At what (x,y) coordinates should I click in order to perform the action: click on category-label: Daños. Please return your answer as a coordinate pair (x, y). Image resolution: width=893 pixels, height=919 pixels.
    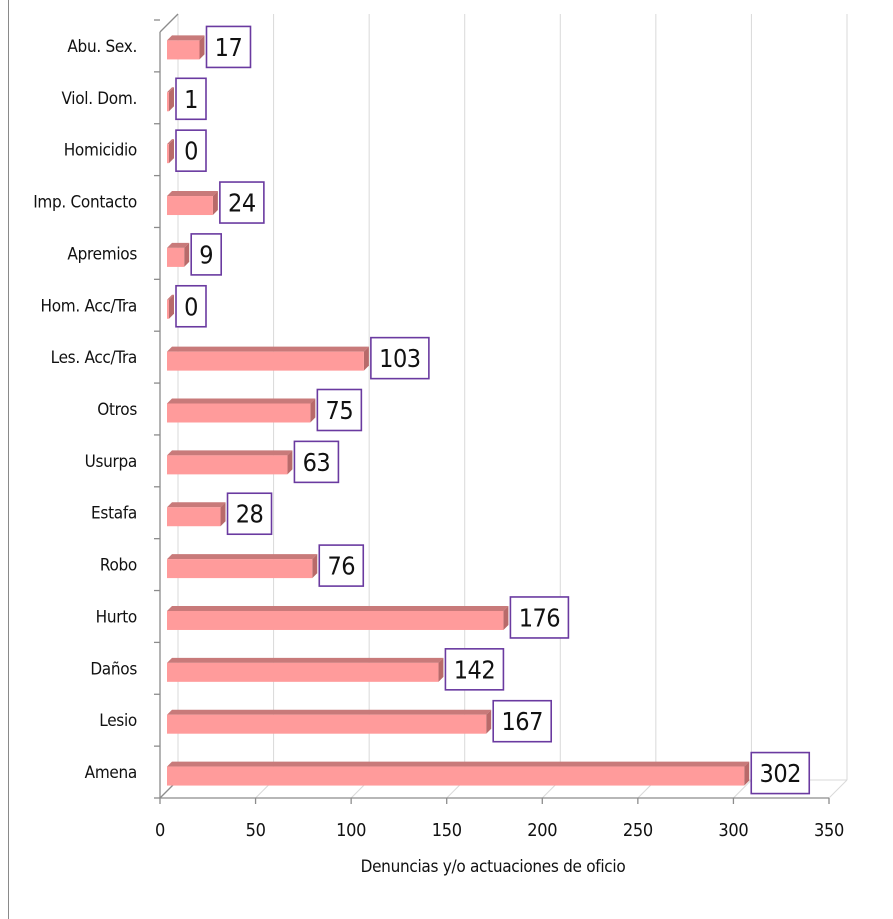
    Looking at the image, I should click on (113, 669).